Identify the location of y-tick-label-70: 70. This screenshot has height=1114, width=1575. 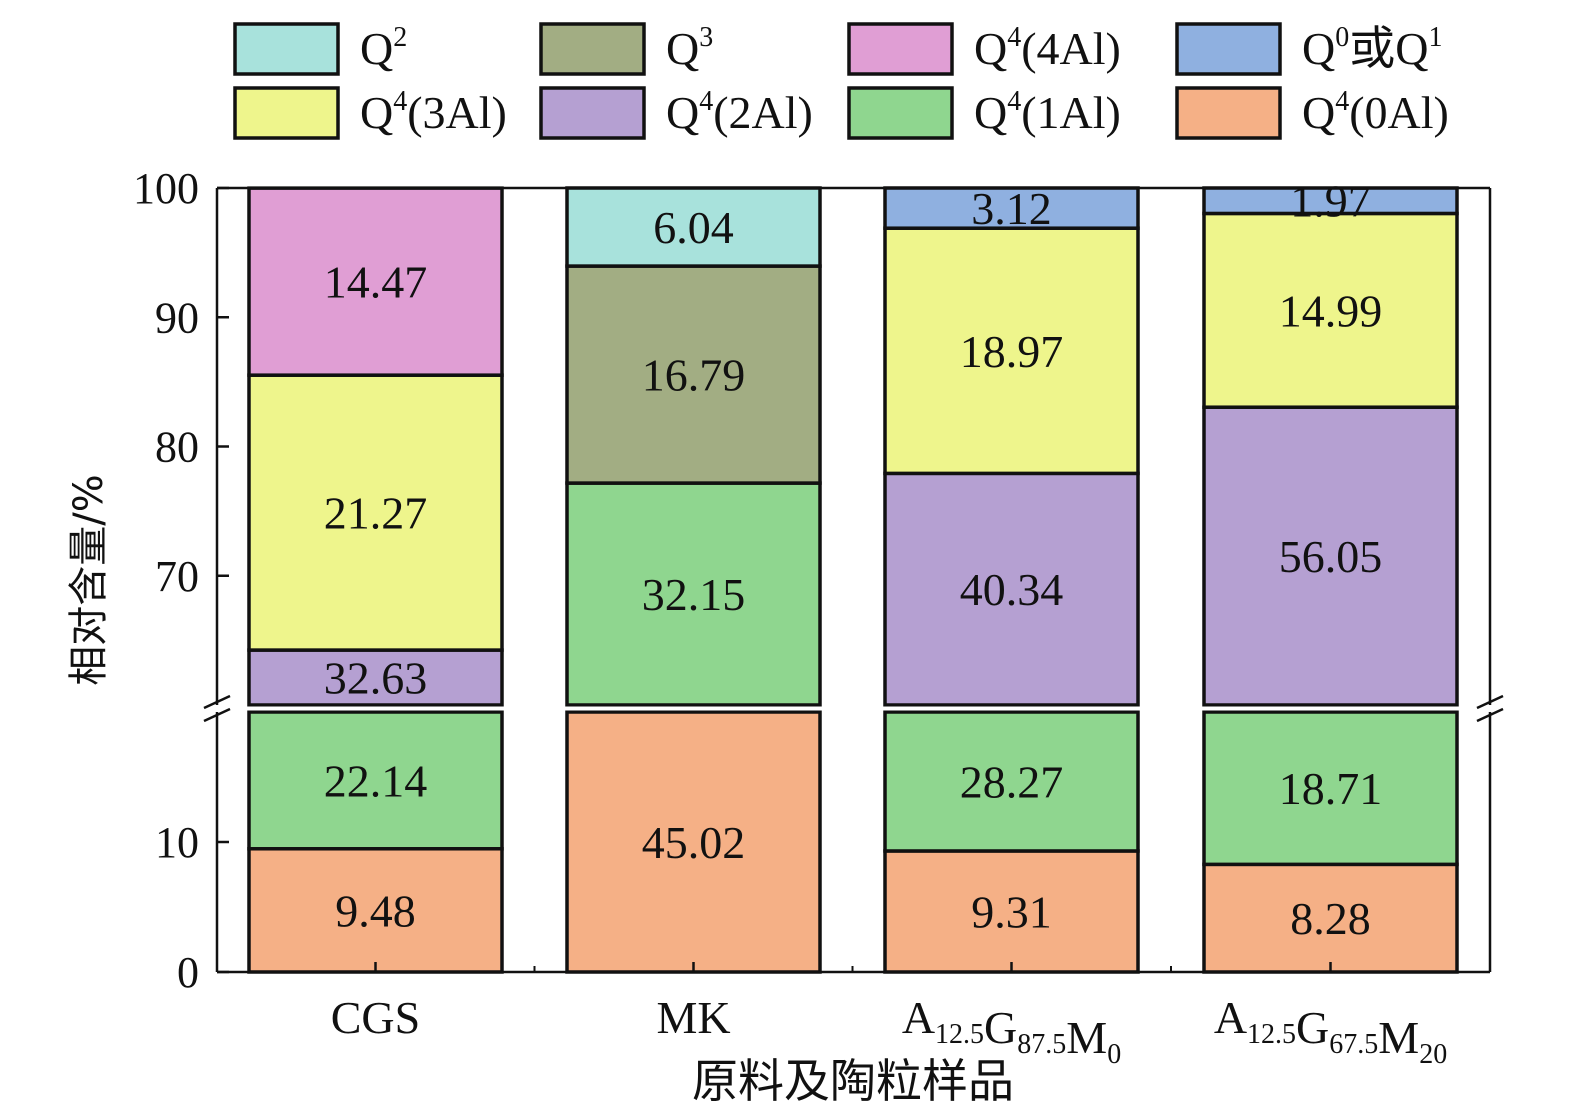
(177, 576).